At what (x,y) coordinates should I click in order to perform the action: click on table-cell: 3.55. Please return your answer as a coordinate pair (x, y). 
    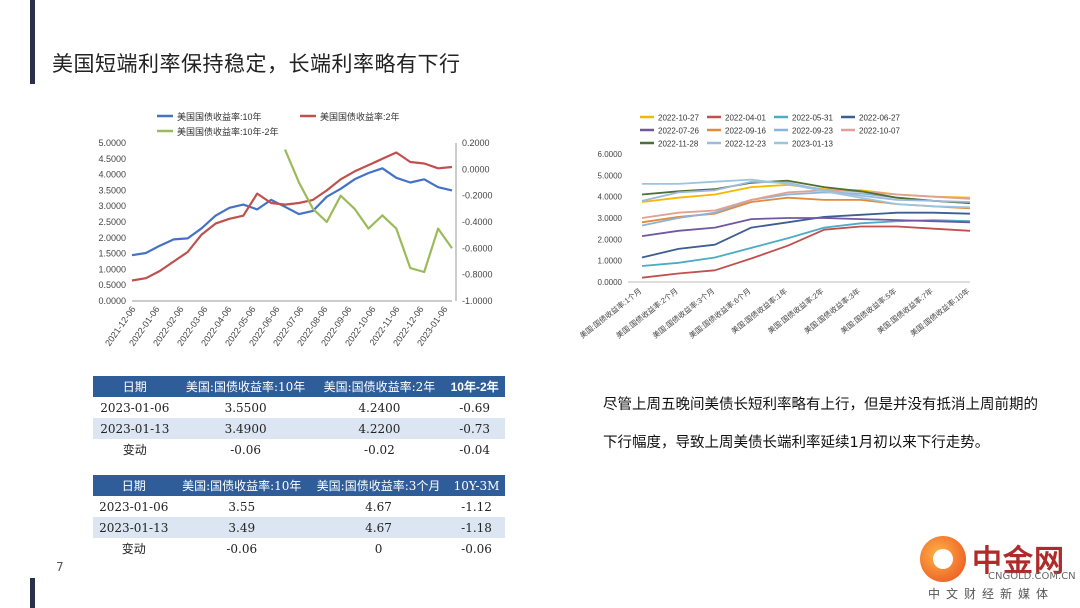
    Looking at the image, I should click on (242, 506).